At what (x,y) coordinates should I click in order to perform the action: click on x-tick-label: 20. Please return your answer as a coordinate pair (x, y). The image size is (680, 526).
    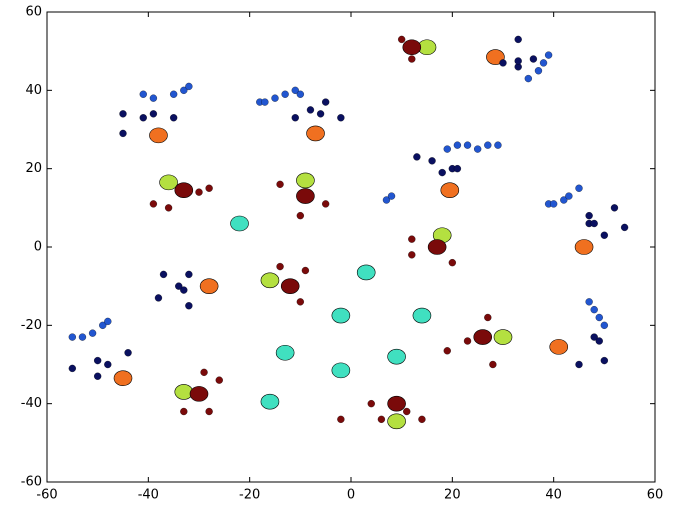
    Looking at the image, I should click on (452, 495).